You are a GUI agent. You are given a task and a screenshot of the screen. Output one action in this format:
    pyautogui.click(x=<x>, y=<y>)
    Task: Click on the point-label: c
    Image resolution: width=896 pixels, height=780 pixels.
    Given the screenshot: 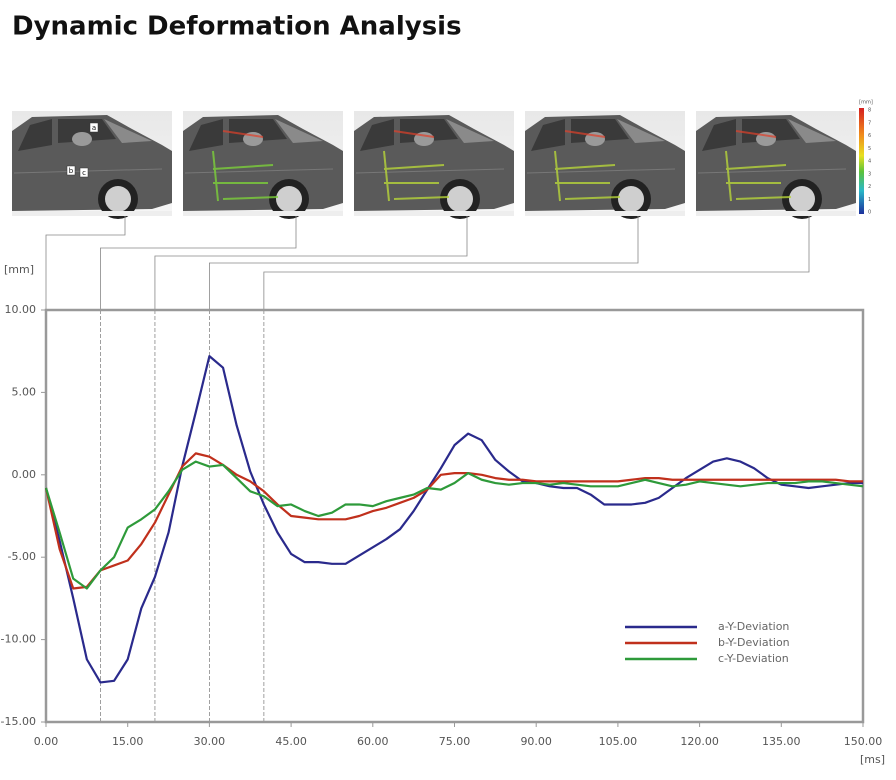 What is the action you would take?
    pyautogui.click(x=84, y=173)
    